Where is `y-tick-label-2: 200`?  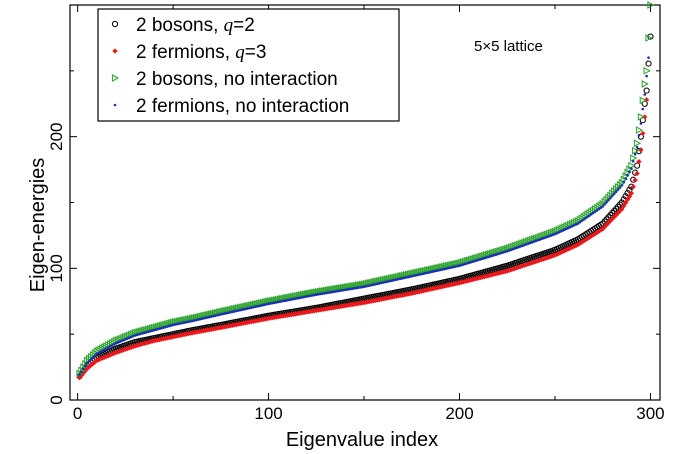
y-tick-label-2: 200 is located at coordinates (56, 136).